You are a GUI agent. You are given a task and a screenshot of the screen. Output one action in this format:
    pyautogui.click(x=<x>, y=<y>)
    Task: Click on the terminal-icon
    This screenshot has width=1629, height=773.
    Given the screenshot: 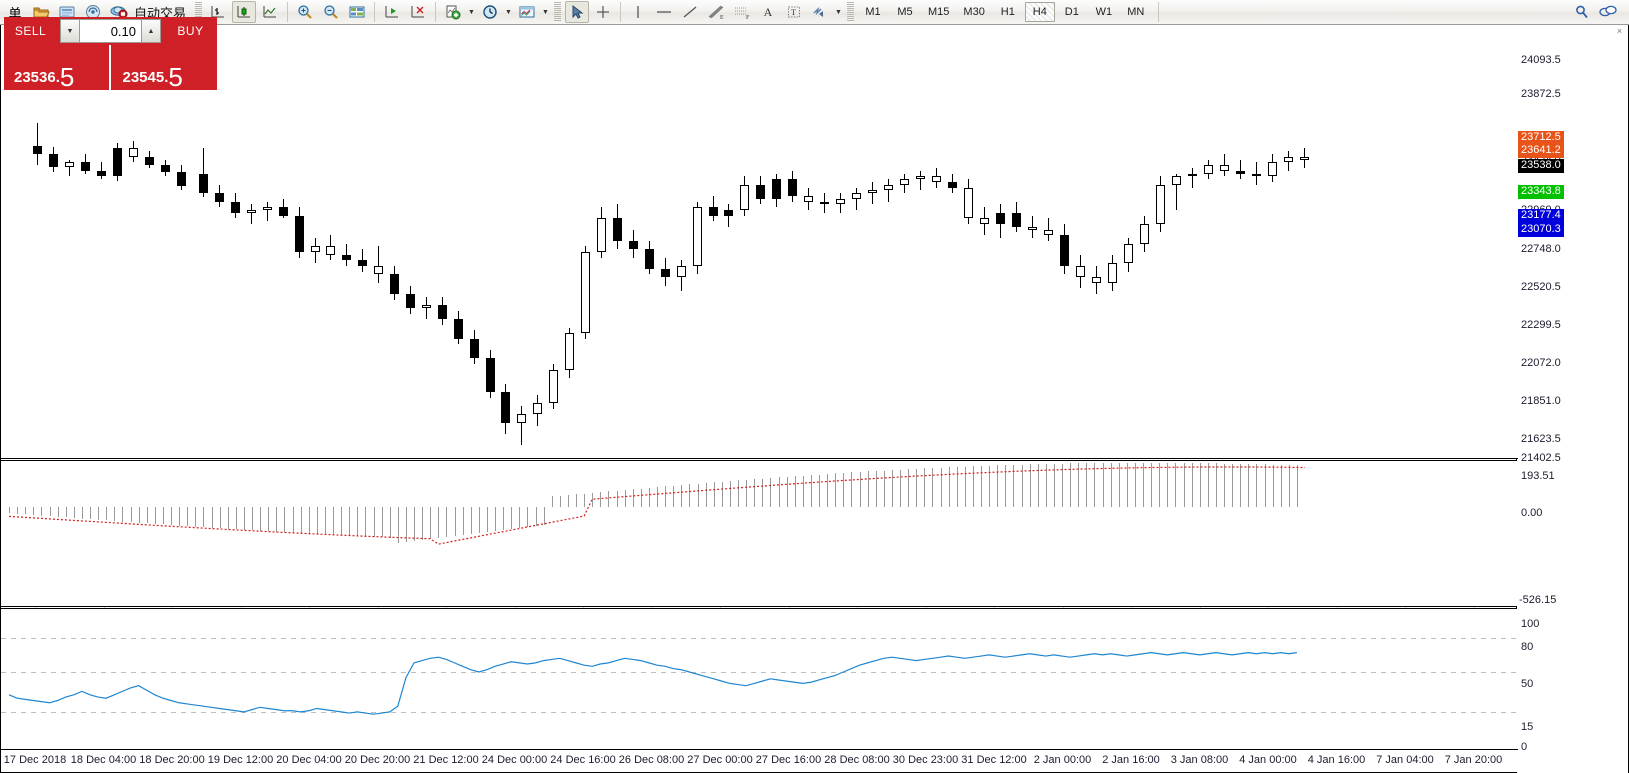 What is the action you would take?
    pyautogui.click(x=67, y=12)
    